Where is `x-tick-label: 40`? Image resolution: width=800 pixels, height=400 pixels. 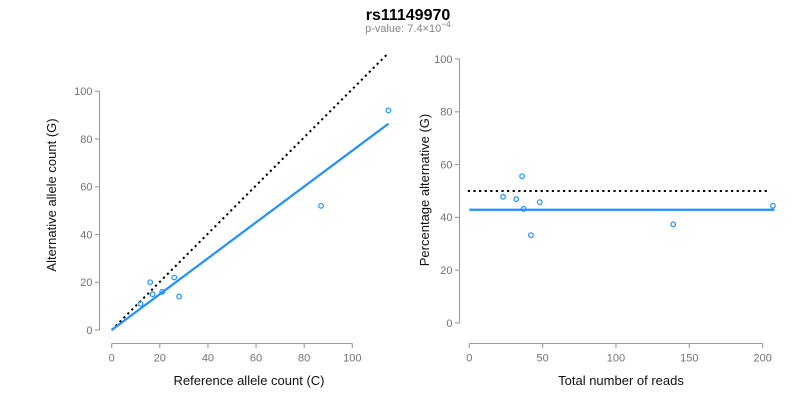
x-tick-label: 40 is located at coordinates (208, 359).